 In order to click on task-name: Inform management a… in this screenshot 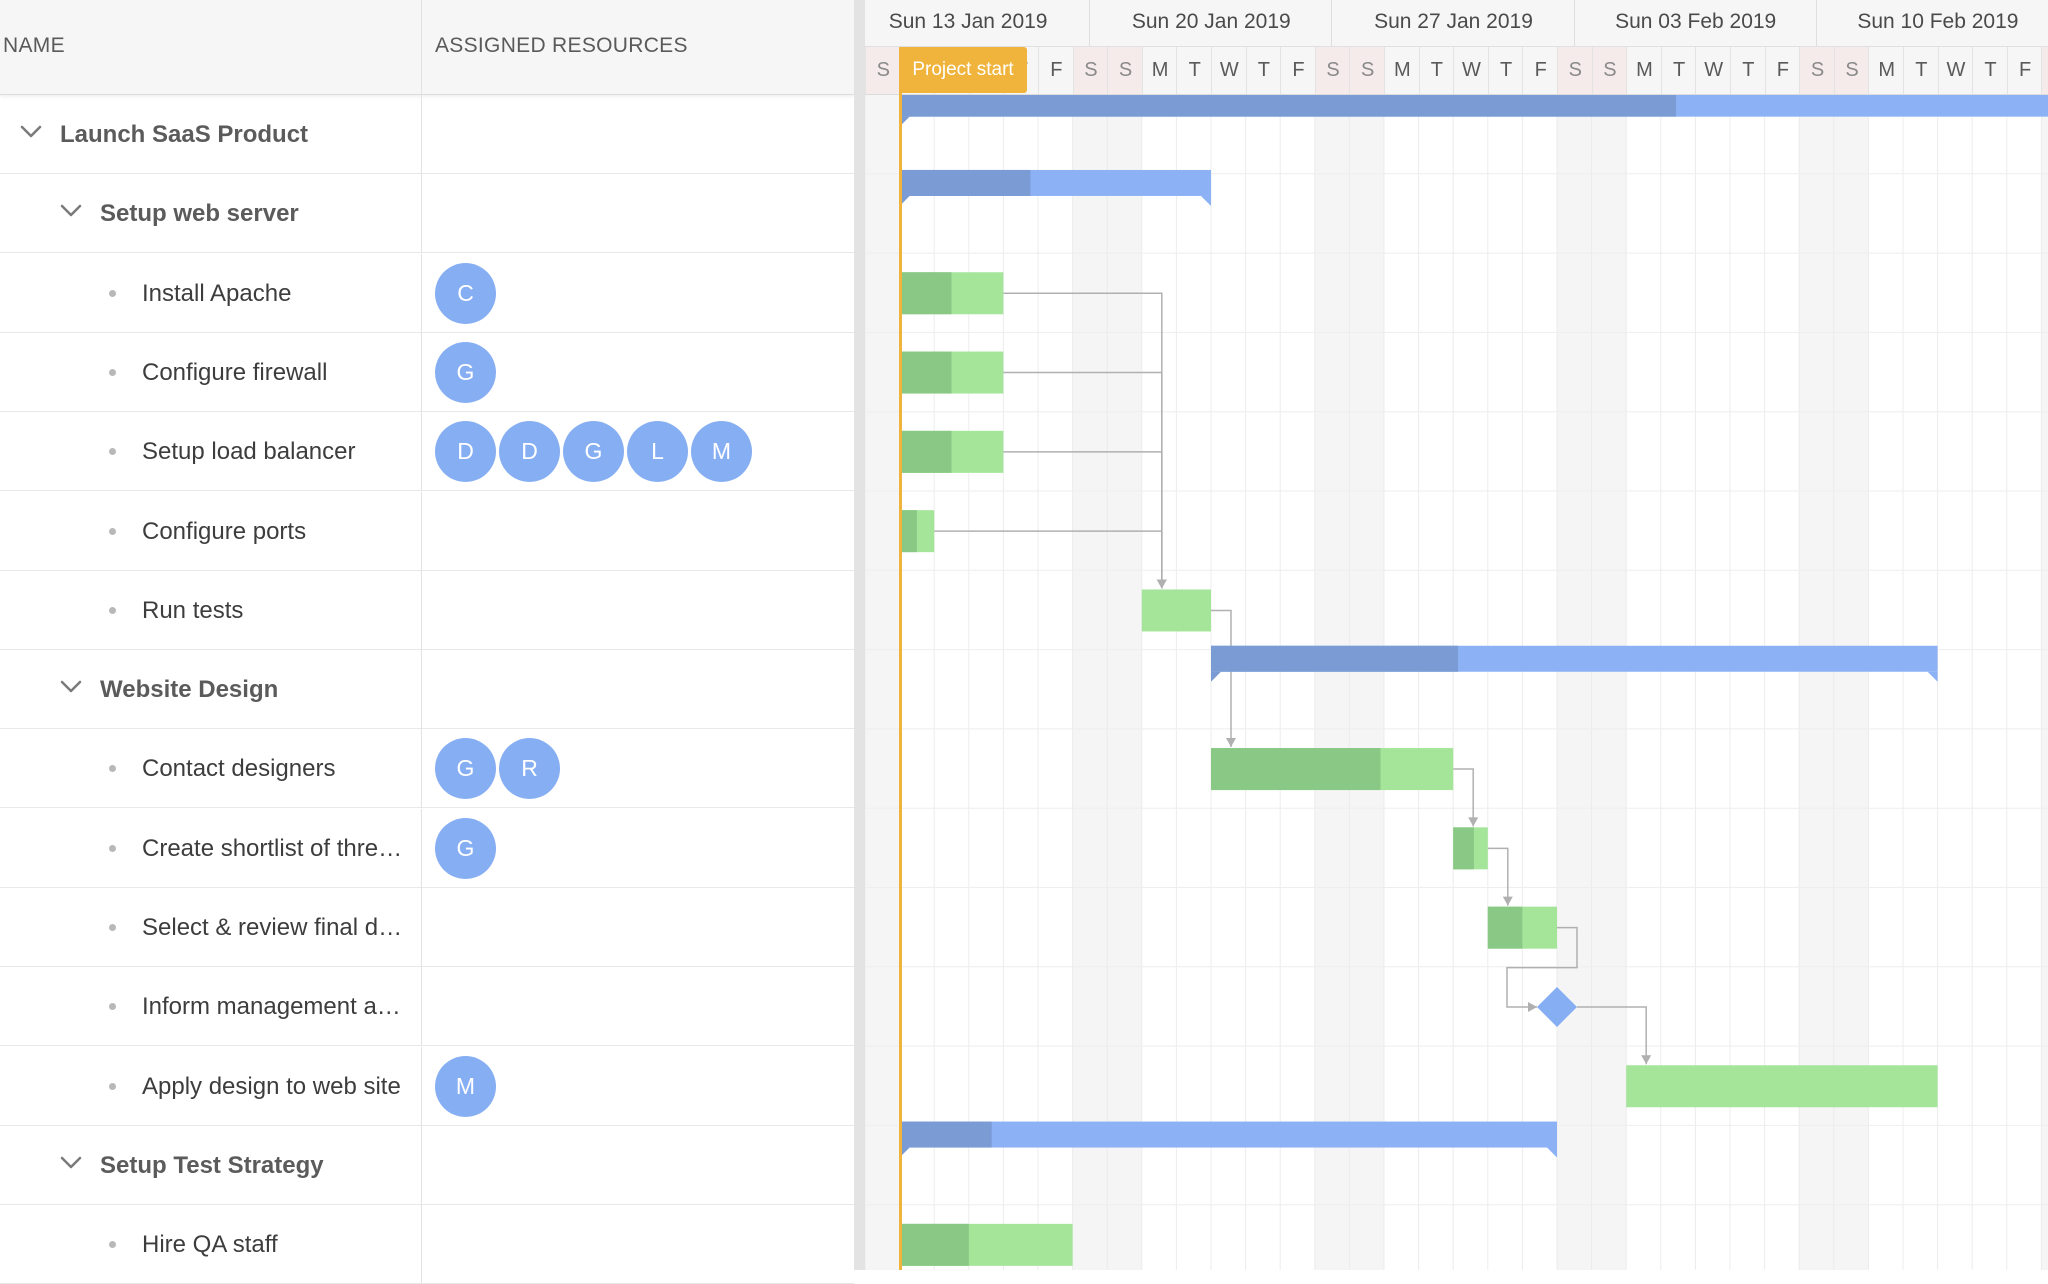, I will do `click(271, 1007)`.